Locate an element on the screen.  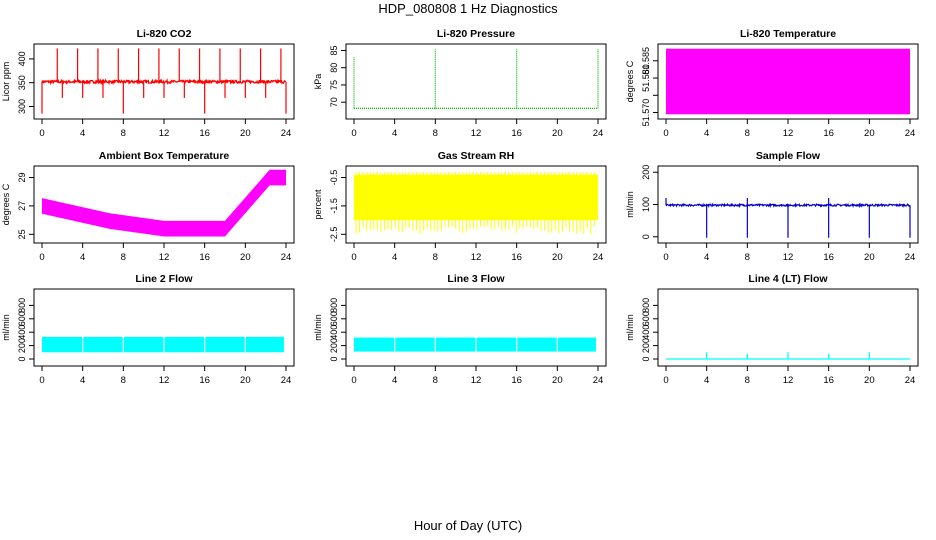
y-axis-label: degrees C is located at coordinates (6, 204).